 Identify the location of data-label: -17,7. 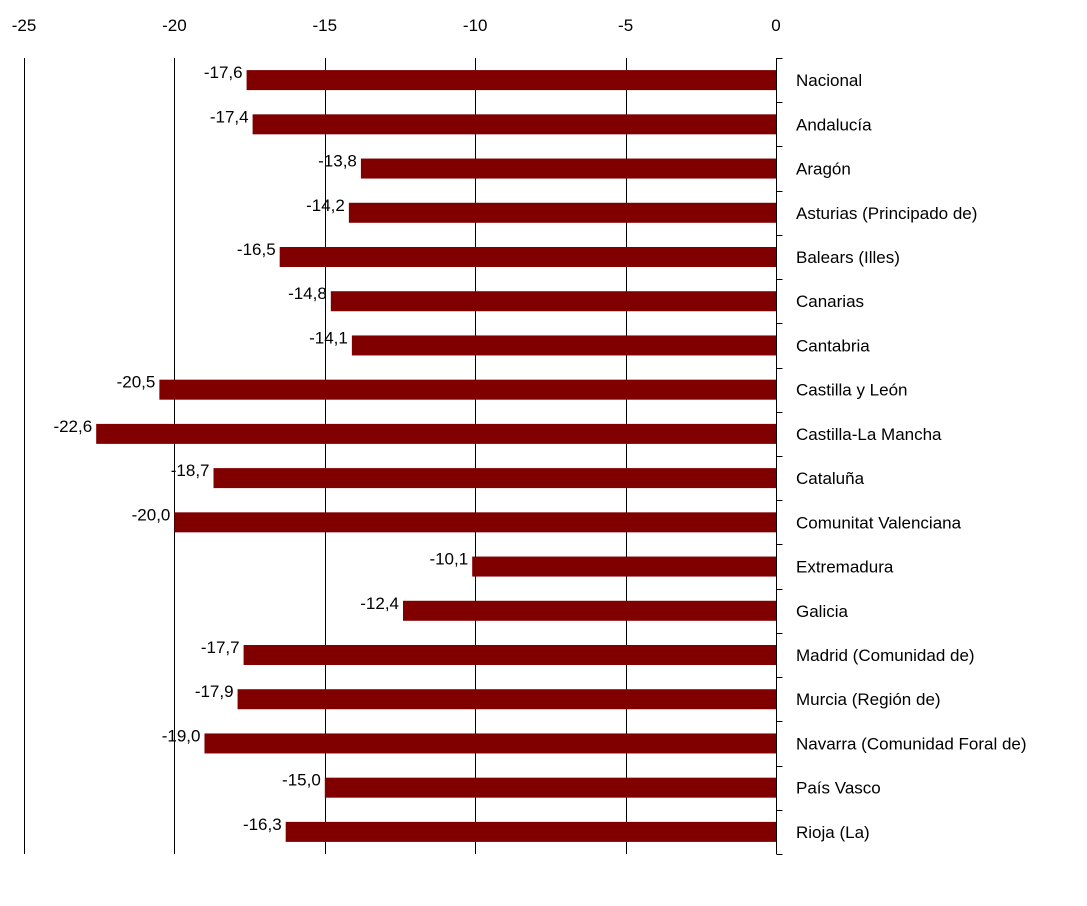
(220, 647).